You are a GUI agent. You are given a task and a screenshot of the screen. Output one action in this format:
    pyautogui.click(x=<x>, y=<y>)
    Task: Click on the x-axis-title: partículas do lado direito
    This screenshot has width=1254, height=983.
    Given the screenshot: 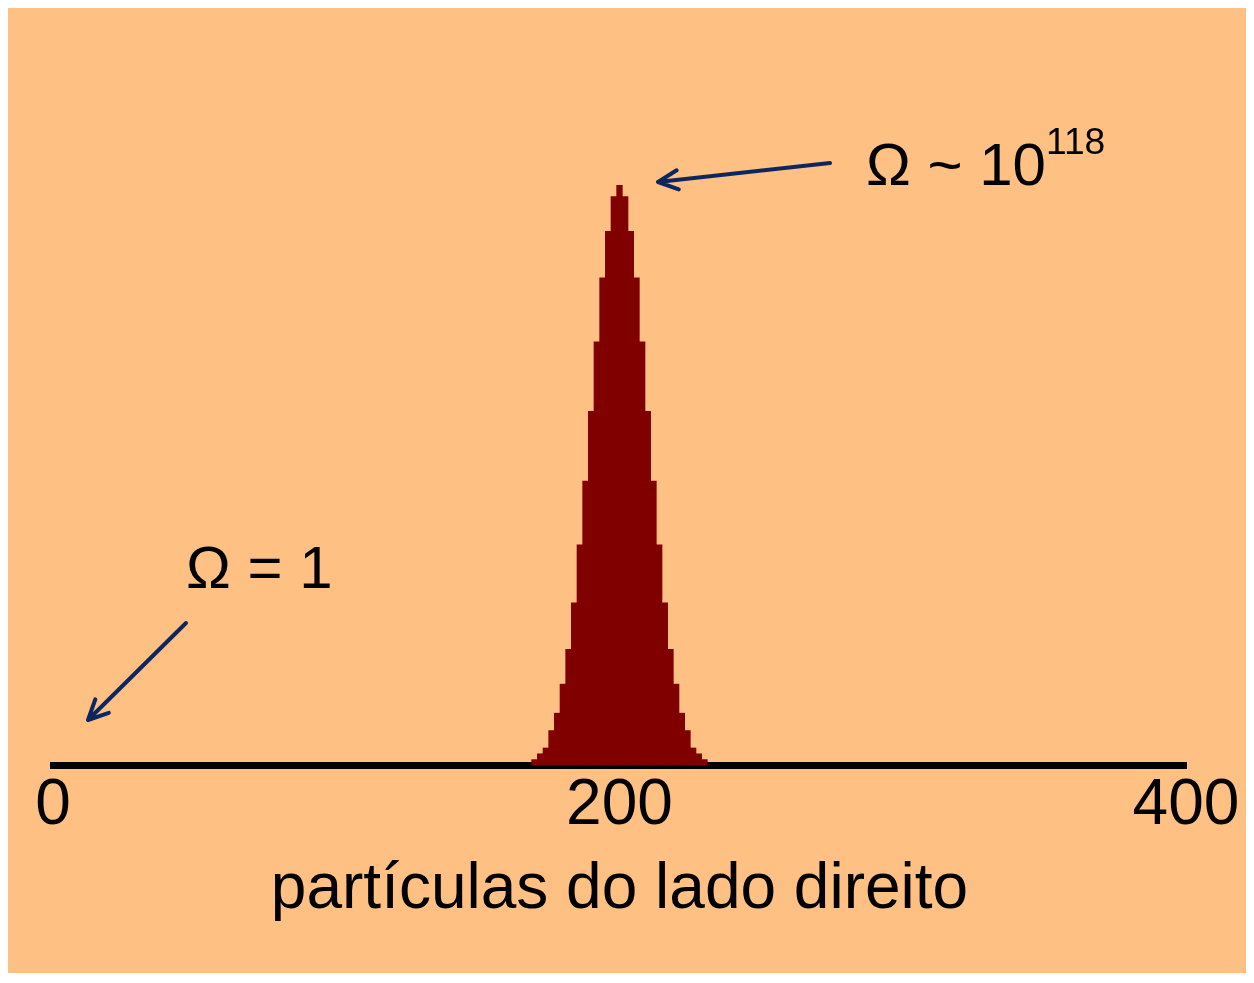 What is the action you would take?
    pyautogui.click(x=619, y=886)
    